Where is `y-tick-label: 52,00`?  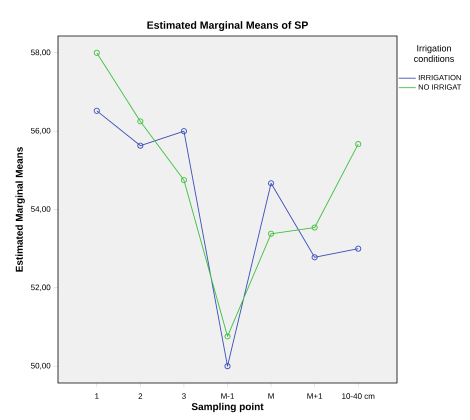
y-tick-label: 52,00 is located at coordinates (40, 288).